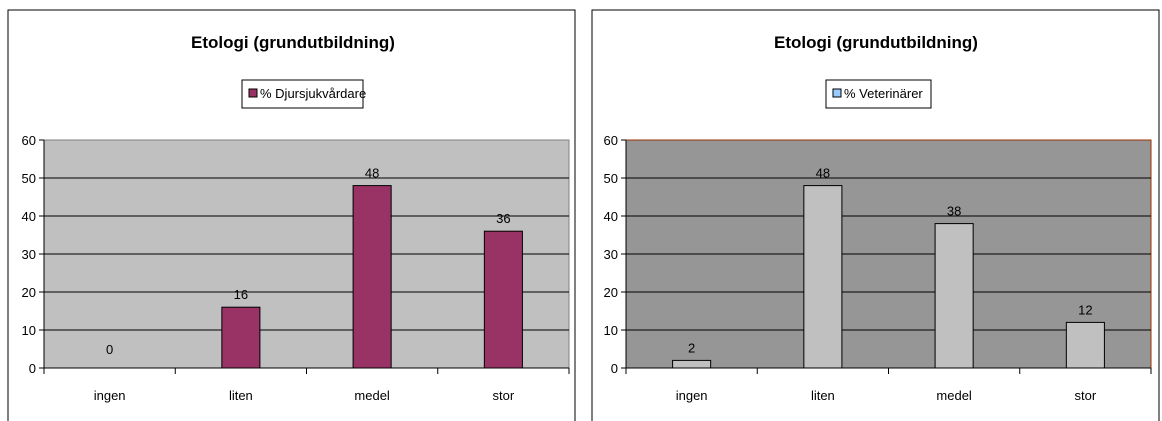 Image resolution: width=1162 pixels, height=421 pixels. What do you see at coordinates (313, 93) in the screenshot?
I see `legend-label: % Djursjukvårdare` at bounding box center [313, 93].